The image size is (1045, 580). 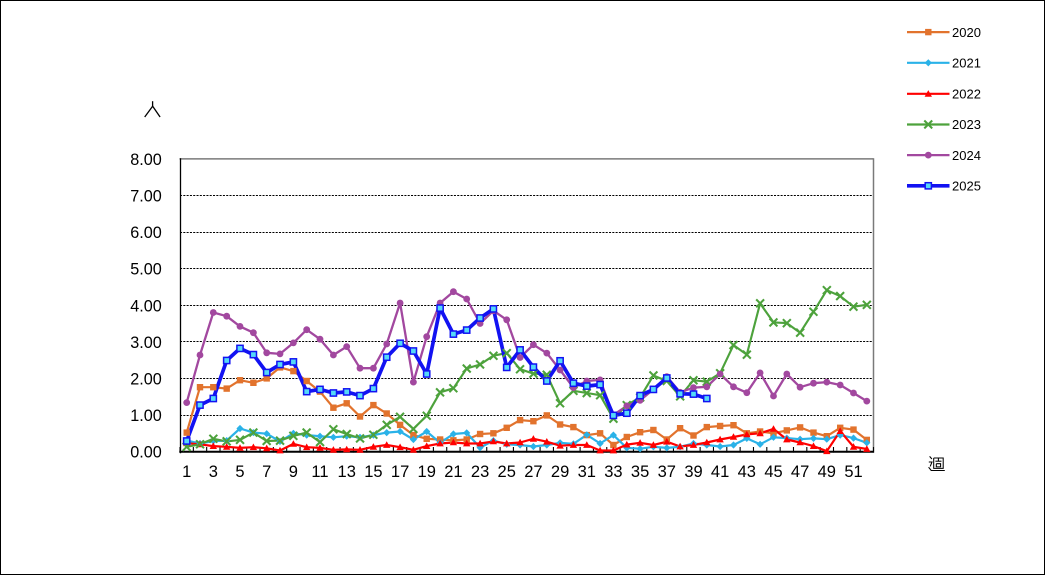 I want to click on svg-text: 5, so click(x=239, y=472).